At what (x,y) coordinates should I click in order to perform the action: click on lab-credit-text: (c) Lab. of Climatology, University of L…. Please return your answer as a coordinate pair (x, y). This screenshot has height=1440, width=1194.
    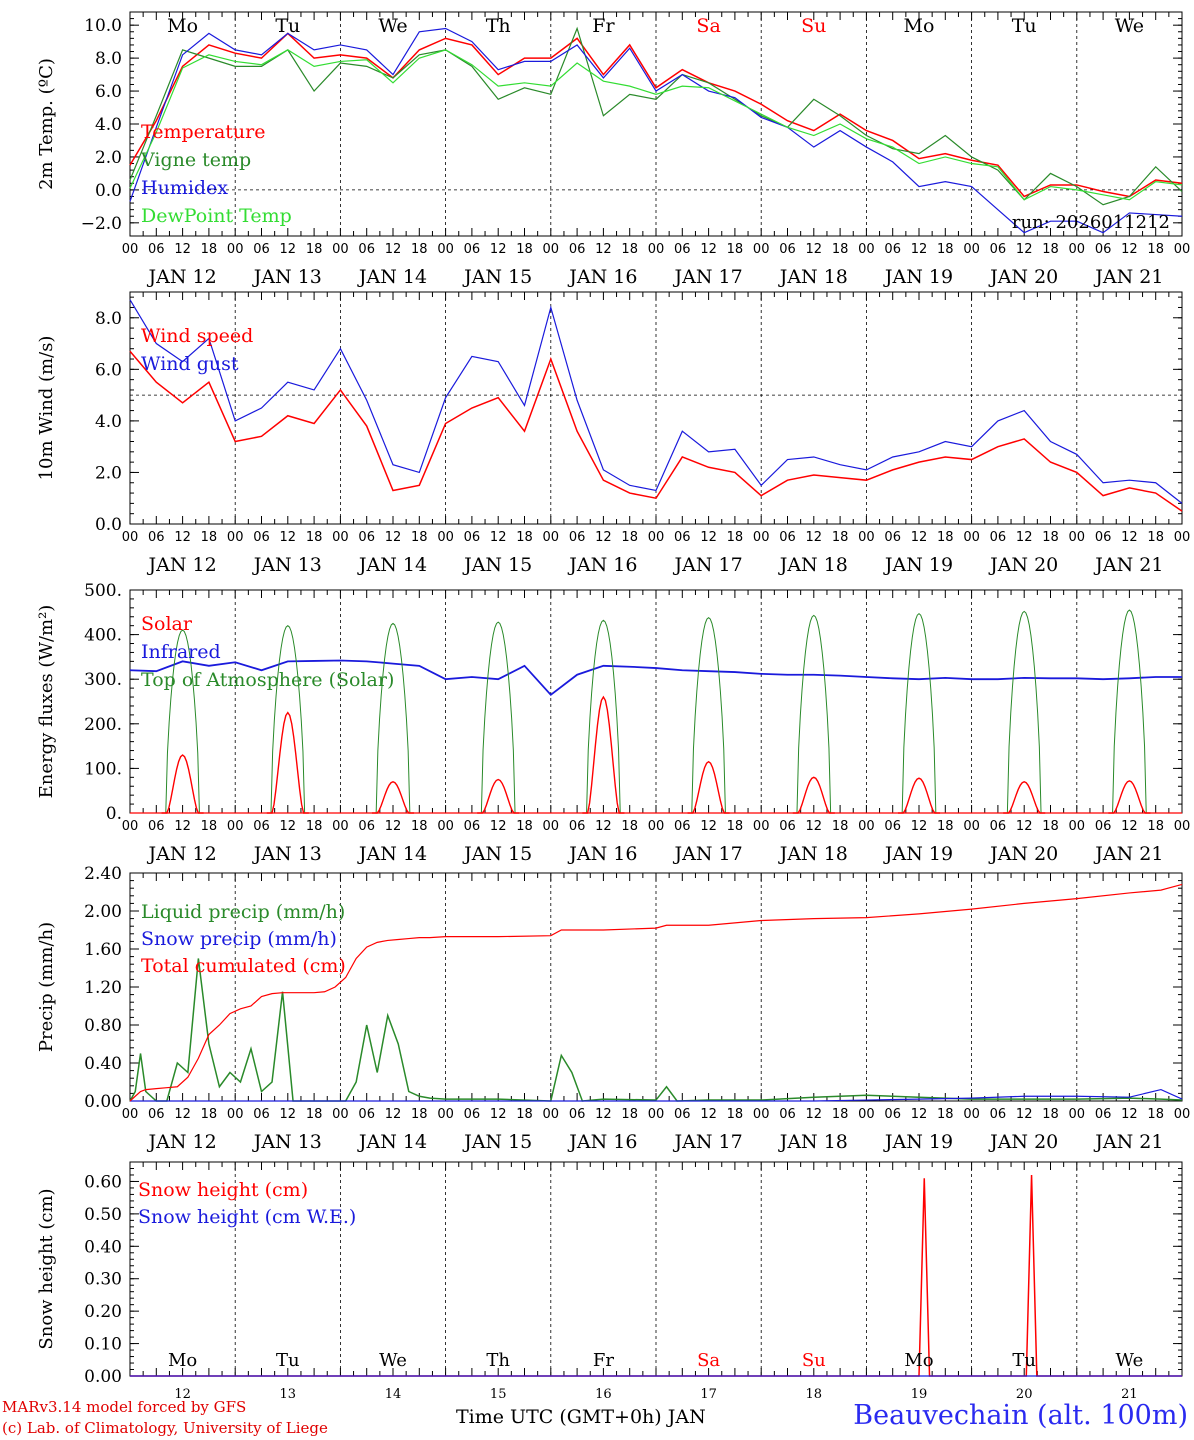
    Looking at the image, I should click on (165, 1428).